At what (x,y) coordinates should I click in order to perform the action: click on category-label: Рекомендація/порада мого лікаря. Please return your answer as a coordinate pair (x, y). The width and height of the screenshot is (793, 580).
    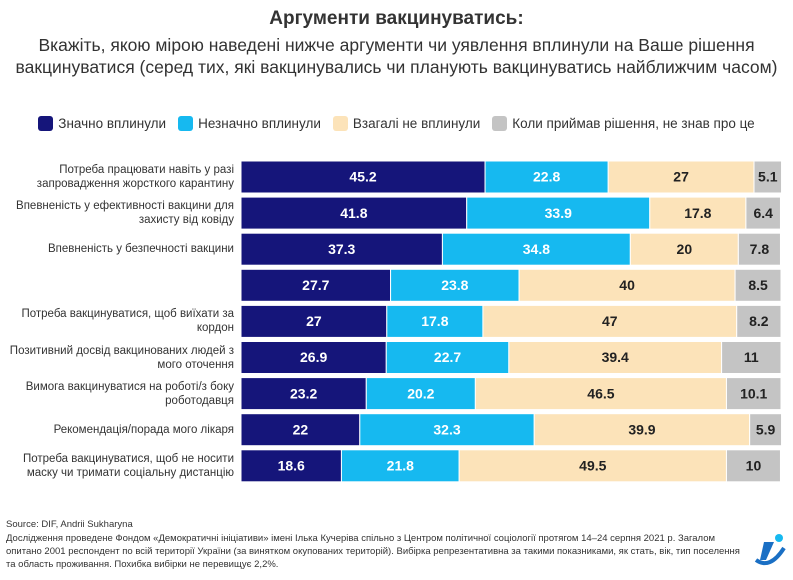
    Looking at the image, I should click on (143, 429).